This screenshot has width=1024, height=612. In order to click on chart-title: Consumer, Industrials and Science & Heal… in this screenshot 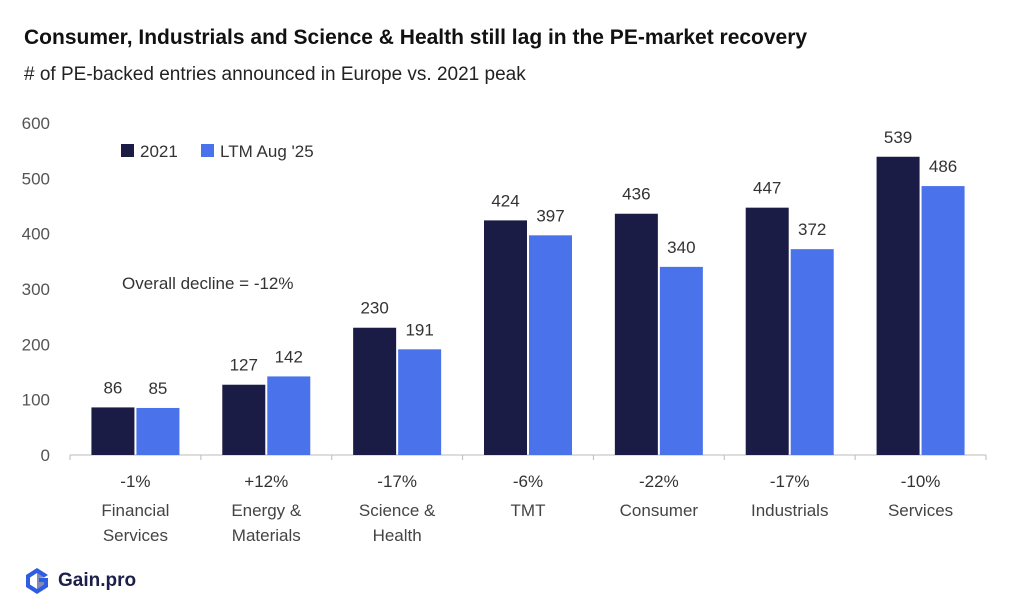, I will do `click(416, 37)`.